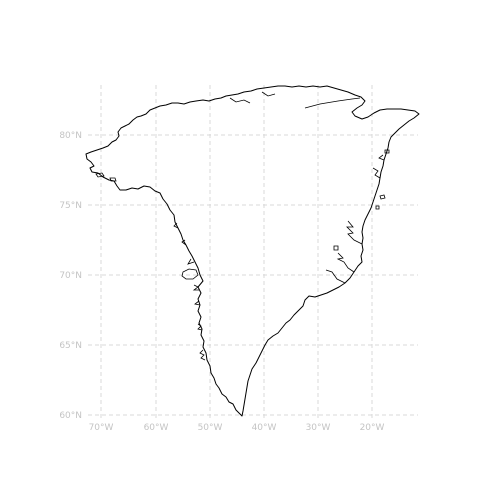 The image size is (504, 504). What do you see at coordinates (70, 206) in the screenshot?
I see `lat-label-75n: 75°N` at bounding box center [70, 206].